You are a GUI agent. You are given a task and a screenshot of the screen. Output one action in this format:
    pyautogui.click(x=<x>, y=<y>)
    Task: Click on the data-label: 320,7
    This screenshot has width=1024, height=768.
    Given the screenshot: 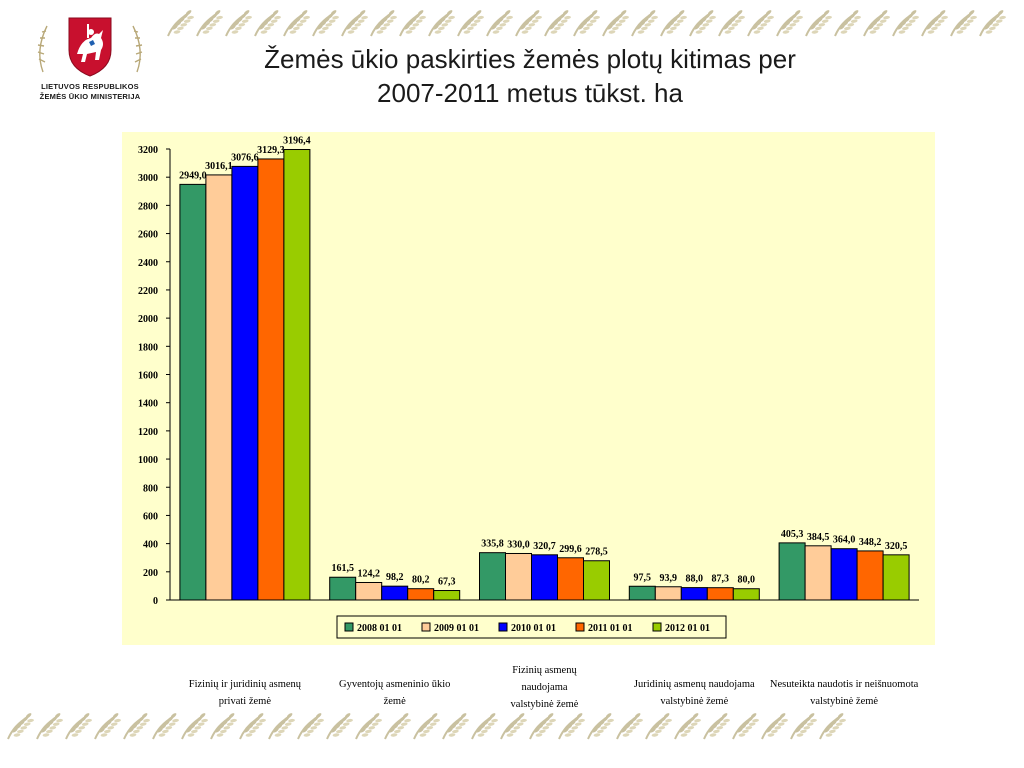 What is the action you would take?
    pyautogui.click(x=544, y=546)
    